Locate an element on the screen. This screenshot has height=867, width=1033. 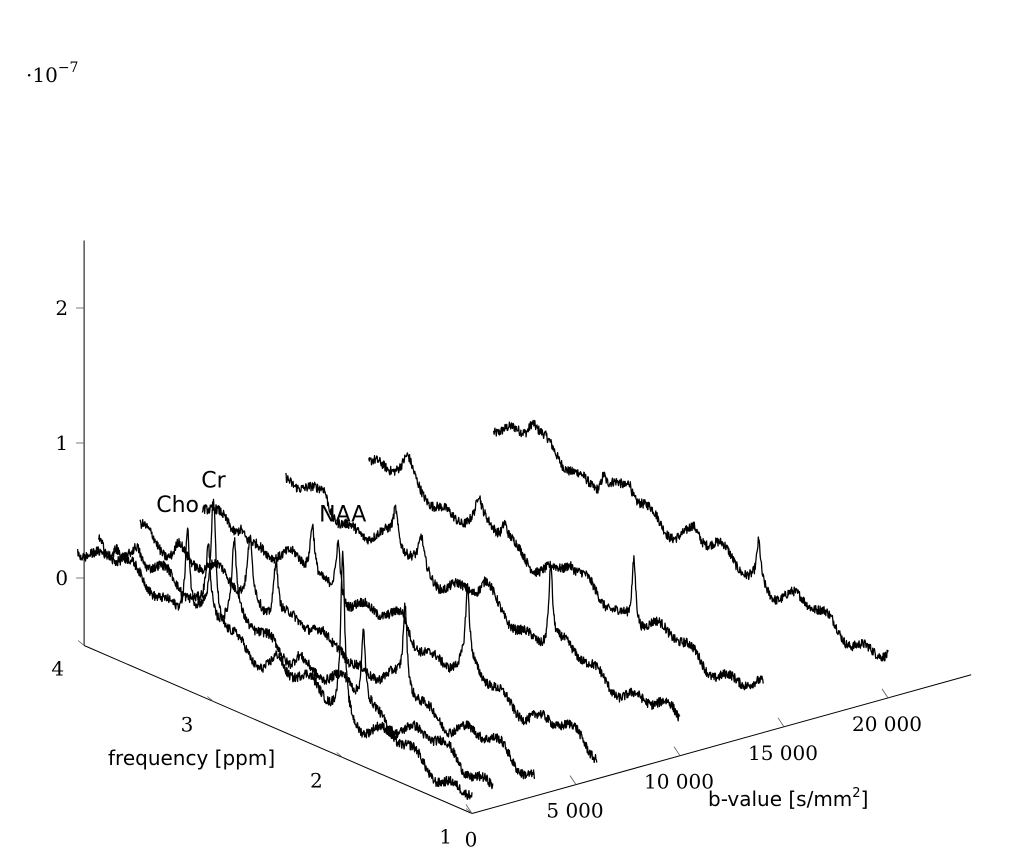
frequency-tick-label: 2 is located at coordinates (316, 781).